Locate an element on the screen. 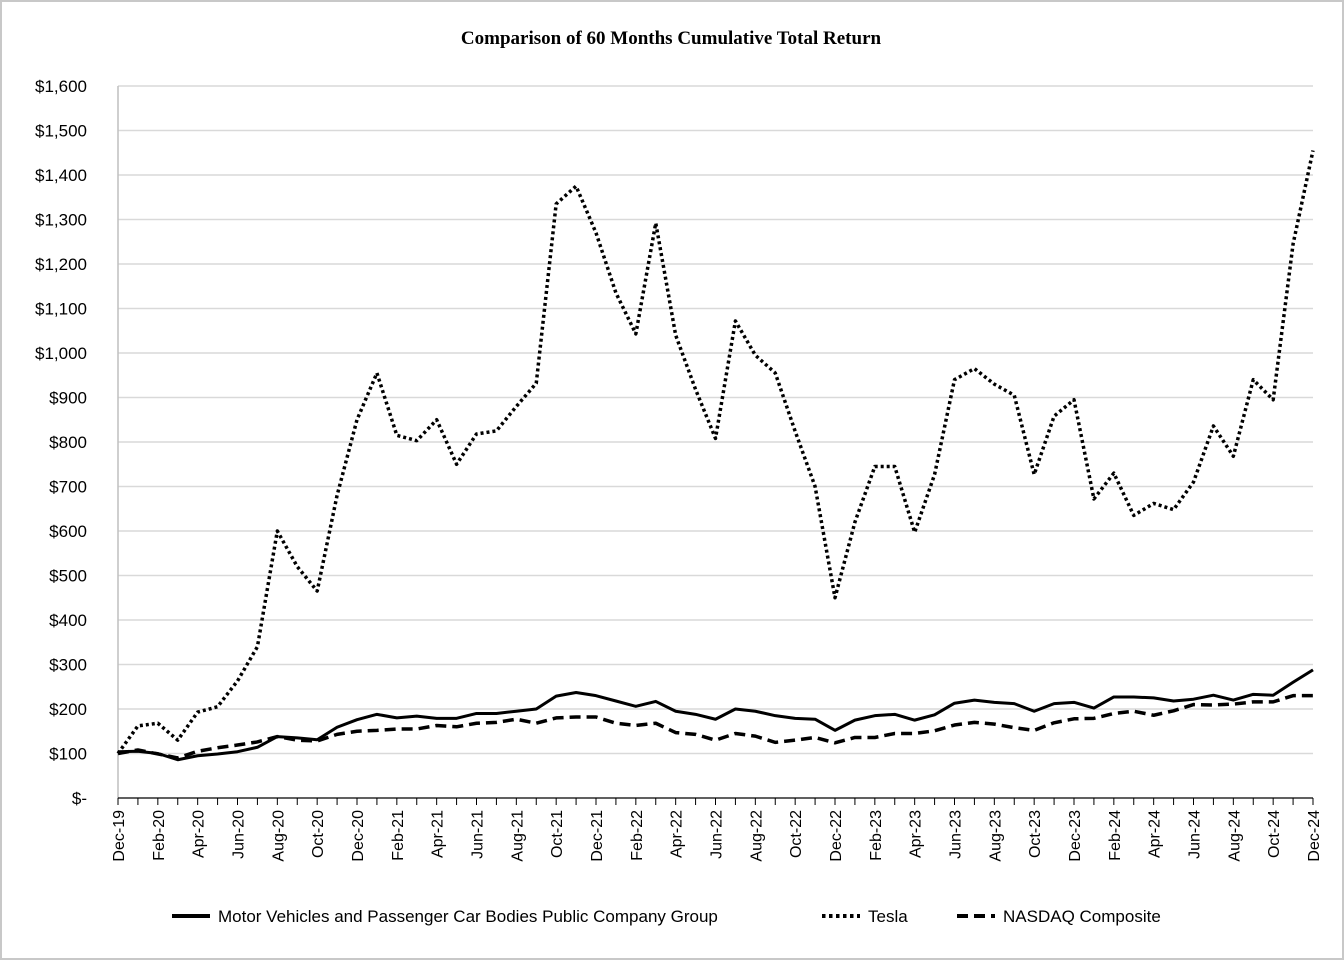 Image resolution: width=1344 pixels, height=960 pixels. y-tick-label: $200 is located at coordinates (68, 709).